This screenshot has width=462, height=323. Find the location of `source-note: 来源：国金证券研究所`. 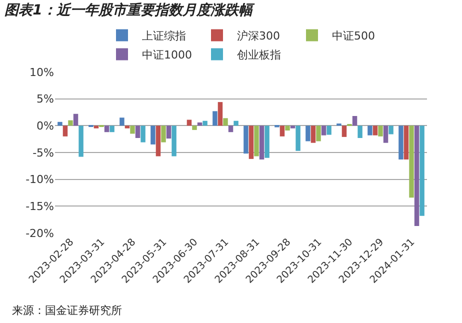

source-note: 来源：国金证券研究所 is located at coordinates (67, 310).